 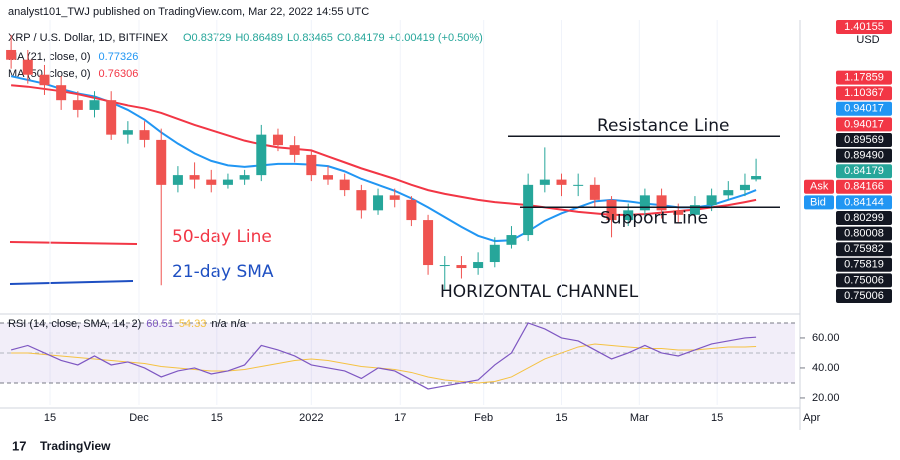 I want to click on x-tick-label: 2022, so click(x=311, y=418).